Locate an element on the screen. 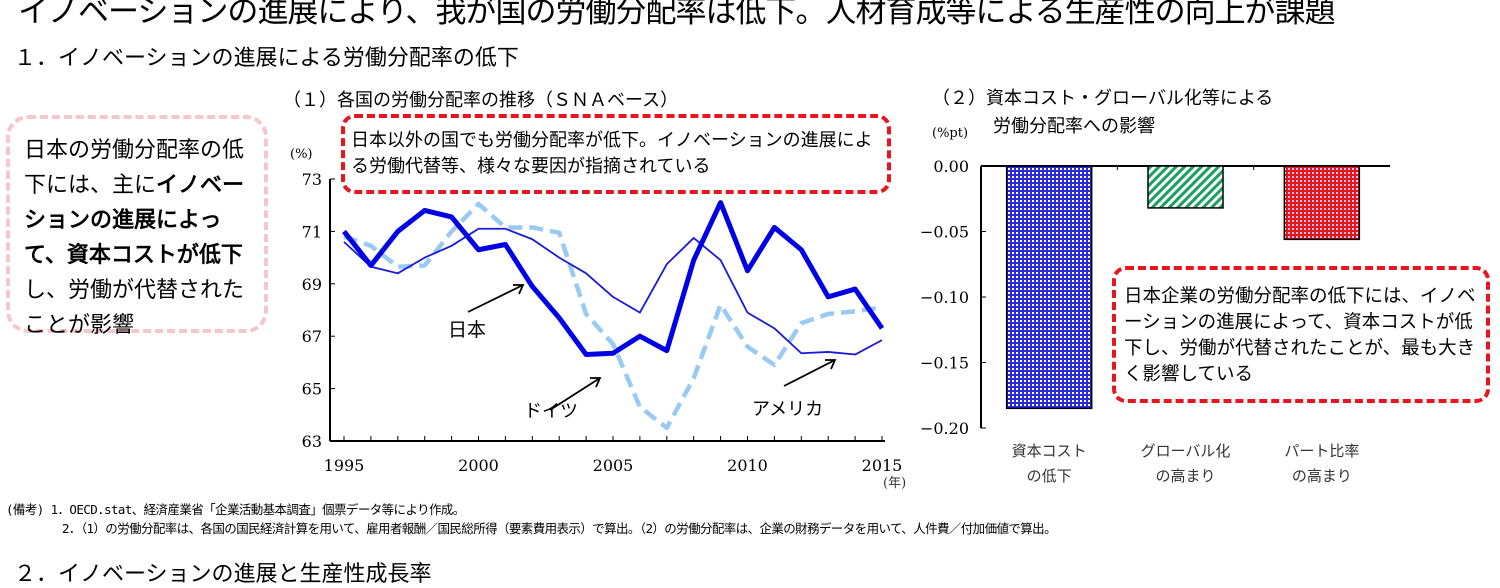 Image resolution: width=1500 pixels, height=588 pixels. line-y-unit: (%) is located at coordinates (301, 154).